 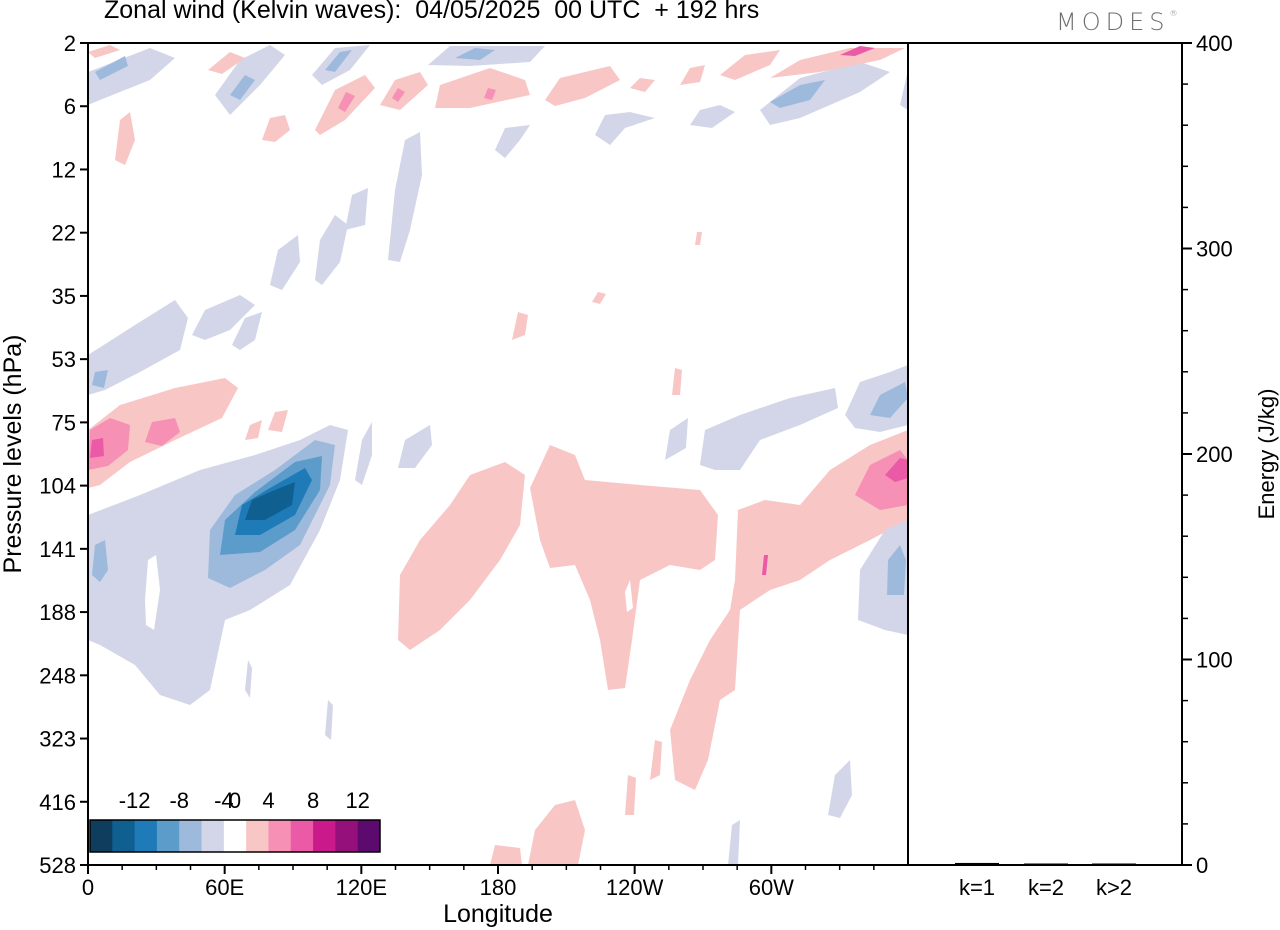 What do you see at coordinates (242, 87) in the screenshot?
I see `contour-neg-strato-2-core` at bounding box center [242, 87].